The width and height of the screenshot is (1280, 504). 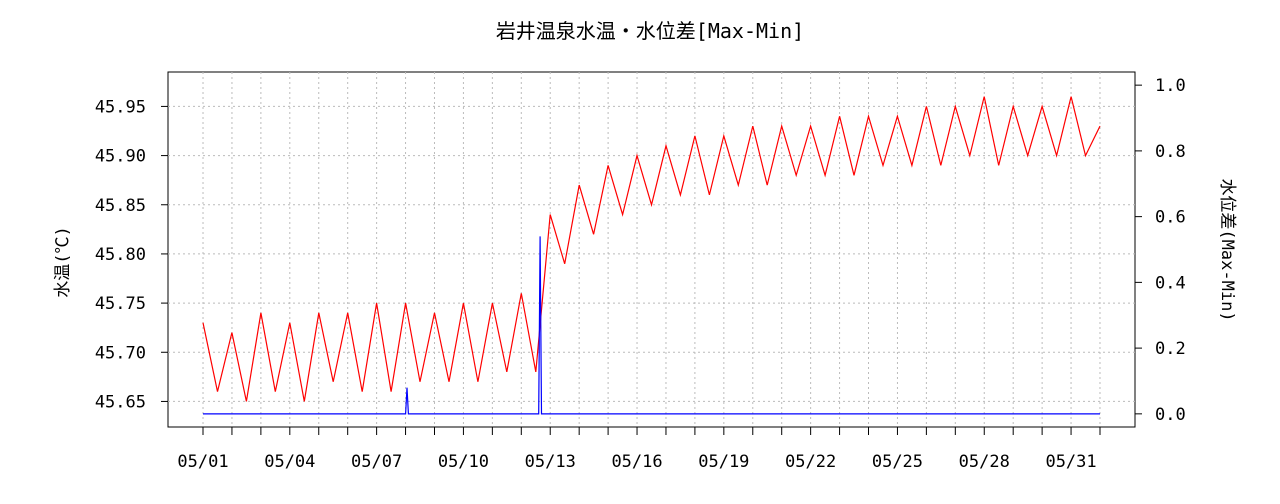 I want to click on y-tick-label: 45.65, so click(x=120, y=402).